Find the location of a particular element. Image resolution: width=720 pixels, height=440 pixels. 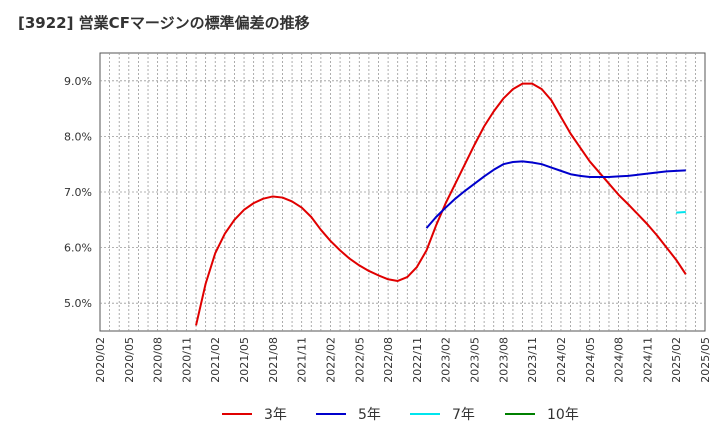

x-tick-label: 2021/08 is located at coordinates (273, 360).